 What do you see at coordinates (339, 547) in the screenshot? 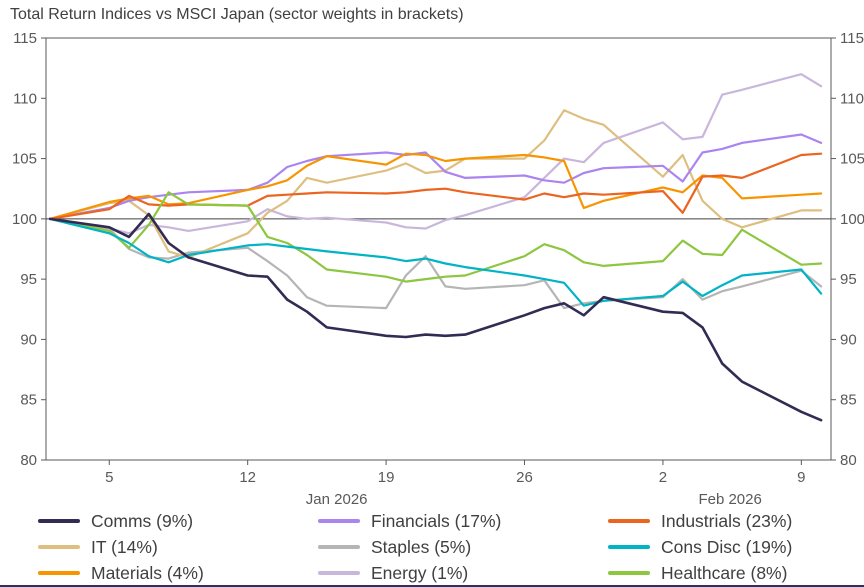
I see `staples-line-swatch-icon` at bounding box center [339, 547].